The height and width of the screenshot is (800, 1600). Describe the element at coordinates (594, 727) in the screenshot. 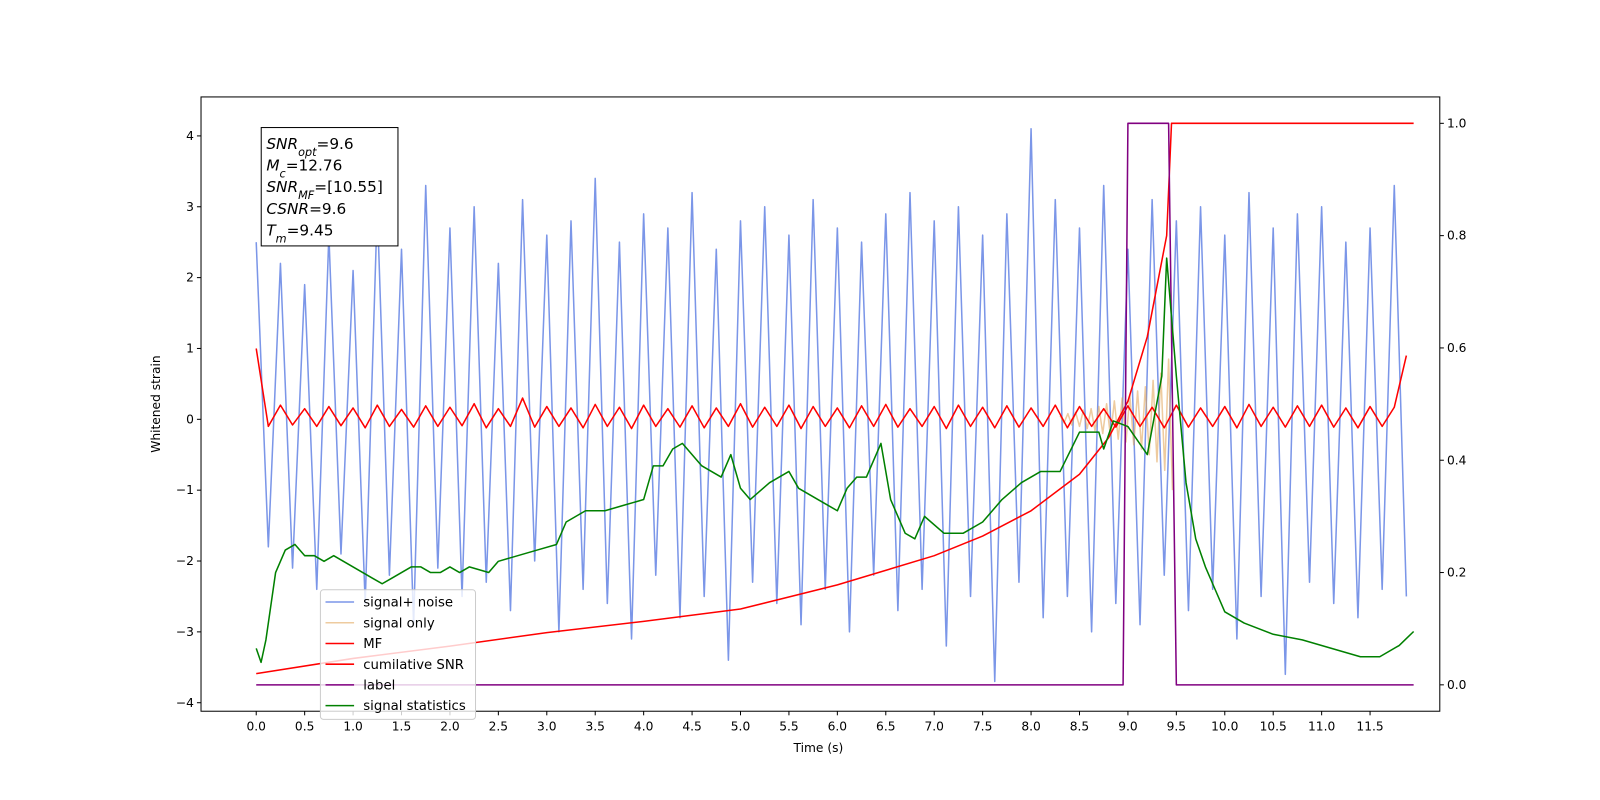

I see `x-tick-label: 3.5` at that location.